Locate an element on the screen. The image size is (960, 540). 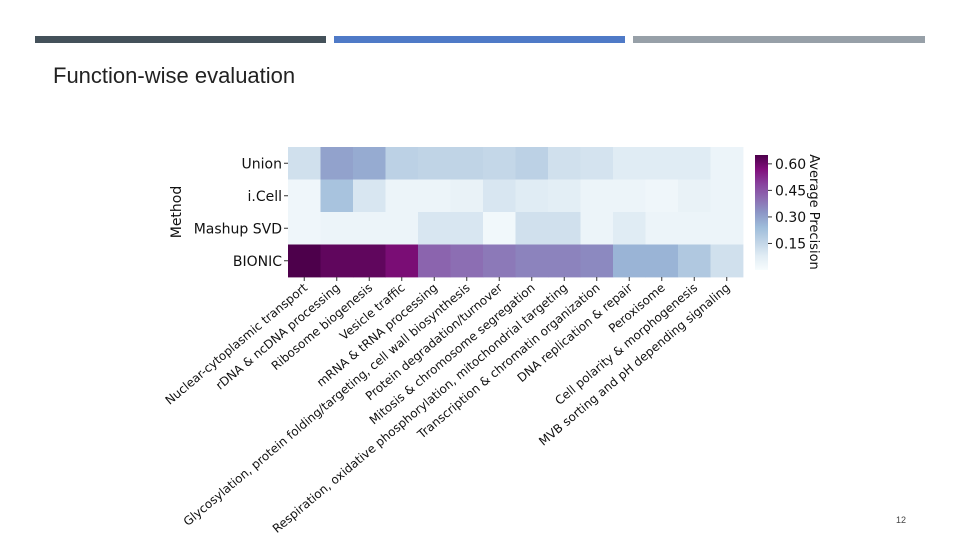
colorbar-tick-label: 0.45 is located at coordinates (790, 191).